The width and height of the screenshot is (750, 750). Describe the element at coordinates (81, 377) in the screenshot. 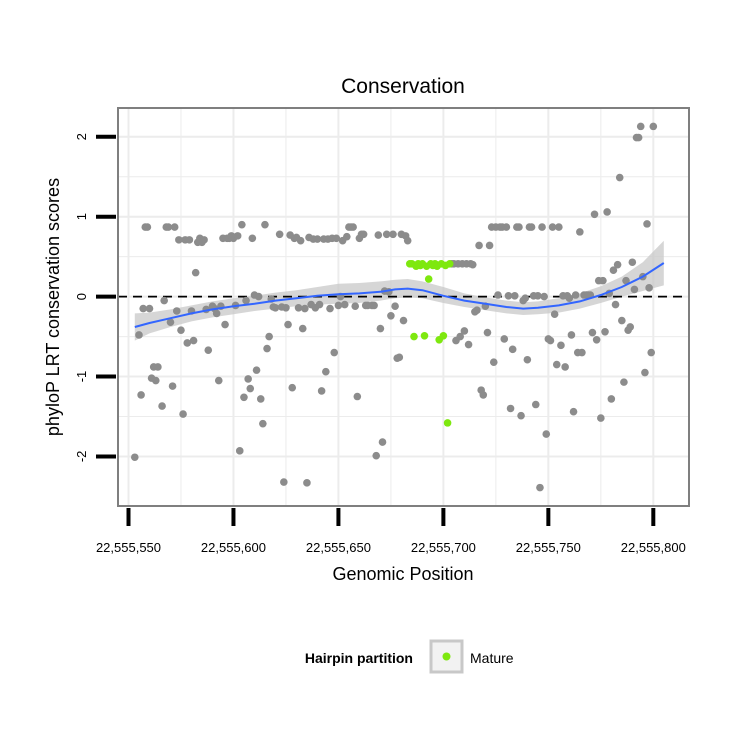

I see `y-tick-label: -1` at that location.